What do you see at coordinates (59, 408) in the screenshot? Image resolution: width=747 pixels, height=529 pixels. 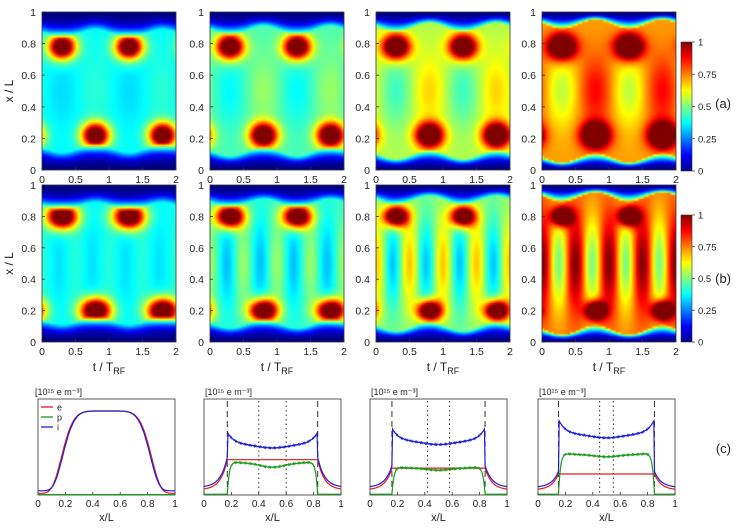 I see `legend-label-e: e` at bounding box center [59, 408].